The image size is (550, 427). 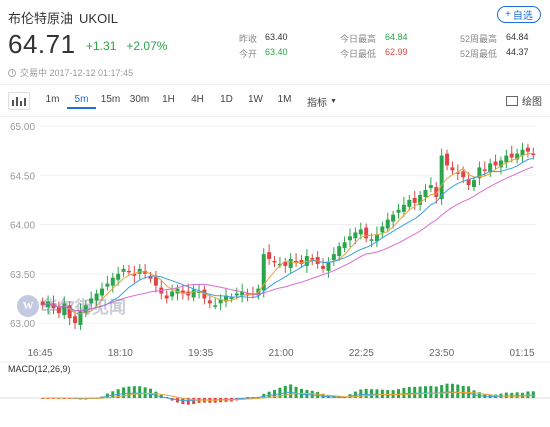 I want to click on macd-dea-line, so click(x=288, y=396).